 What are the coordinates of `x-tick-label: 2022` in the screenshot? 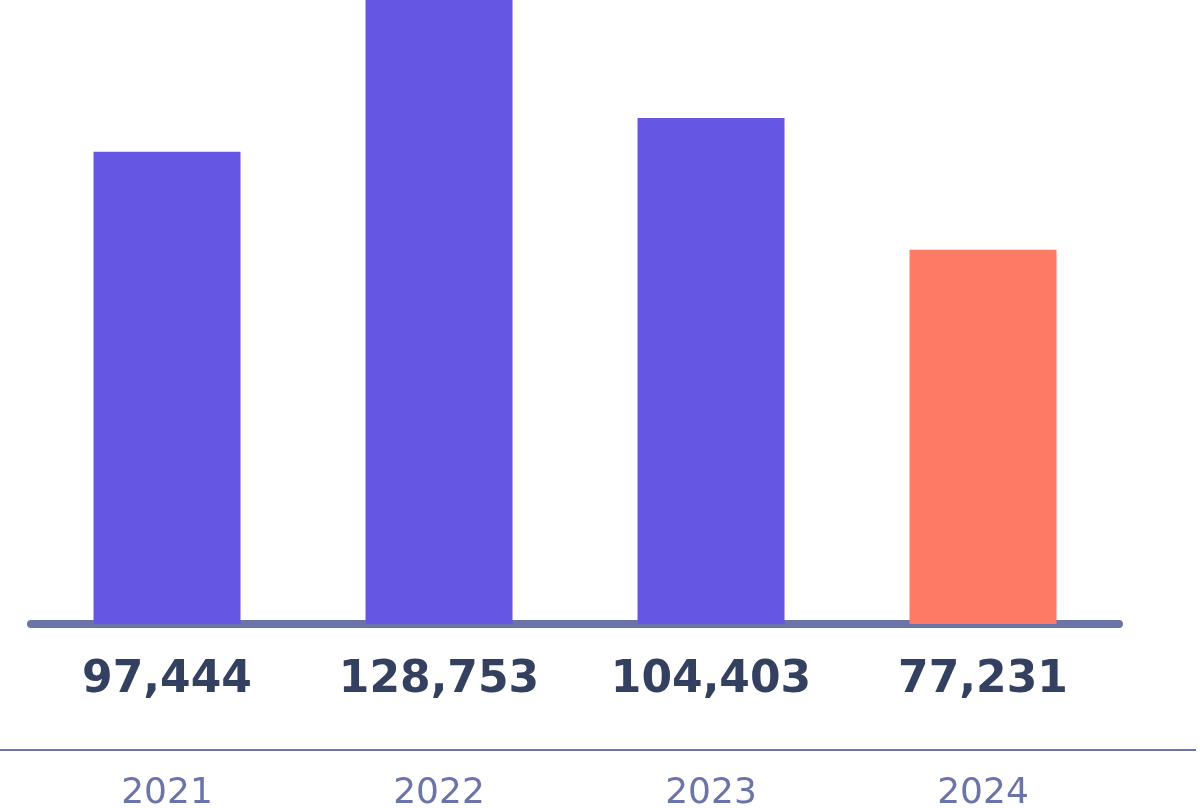 It's located at (439, 788).